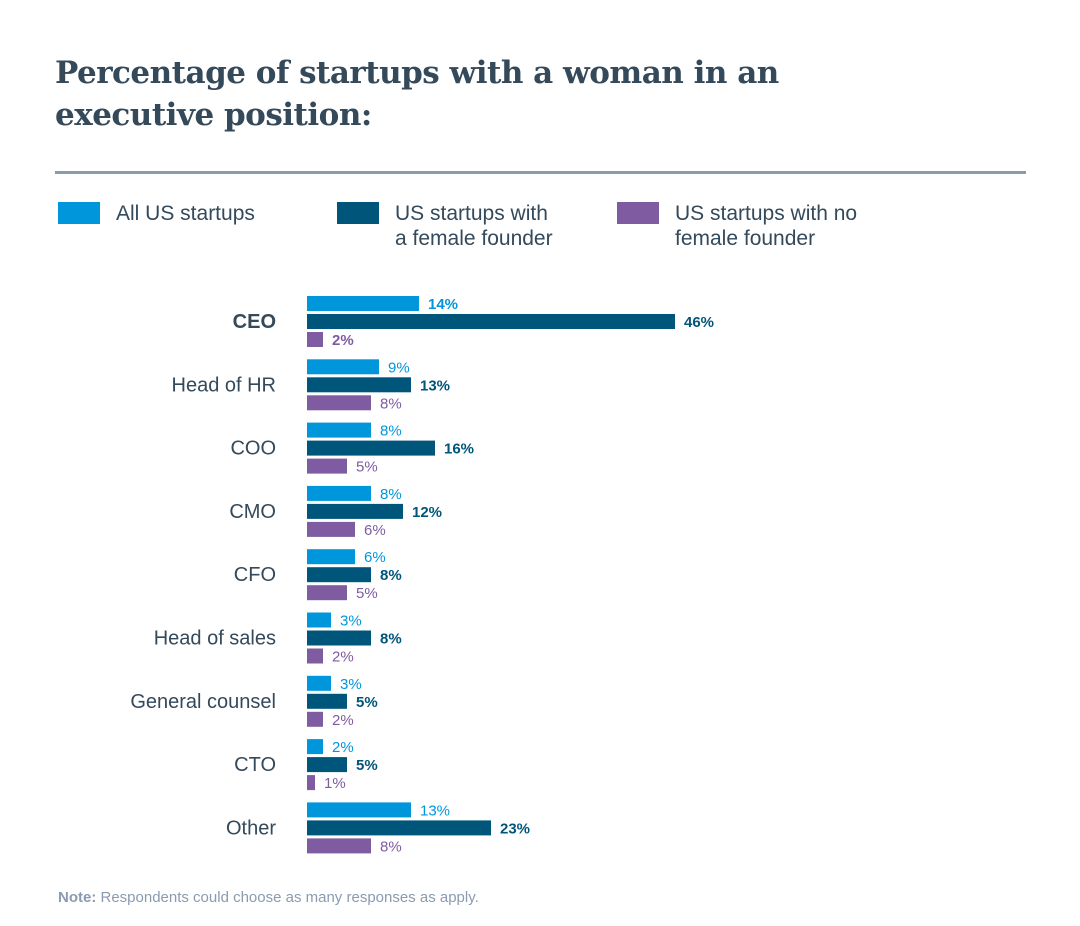 The image size is (1080, 926). I want to click on data-label: 12%, so click(427, 512).